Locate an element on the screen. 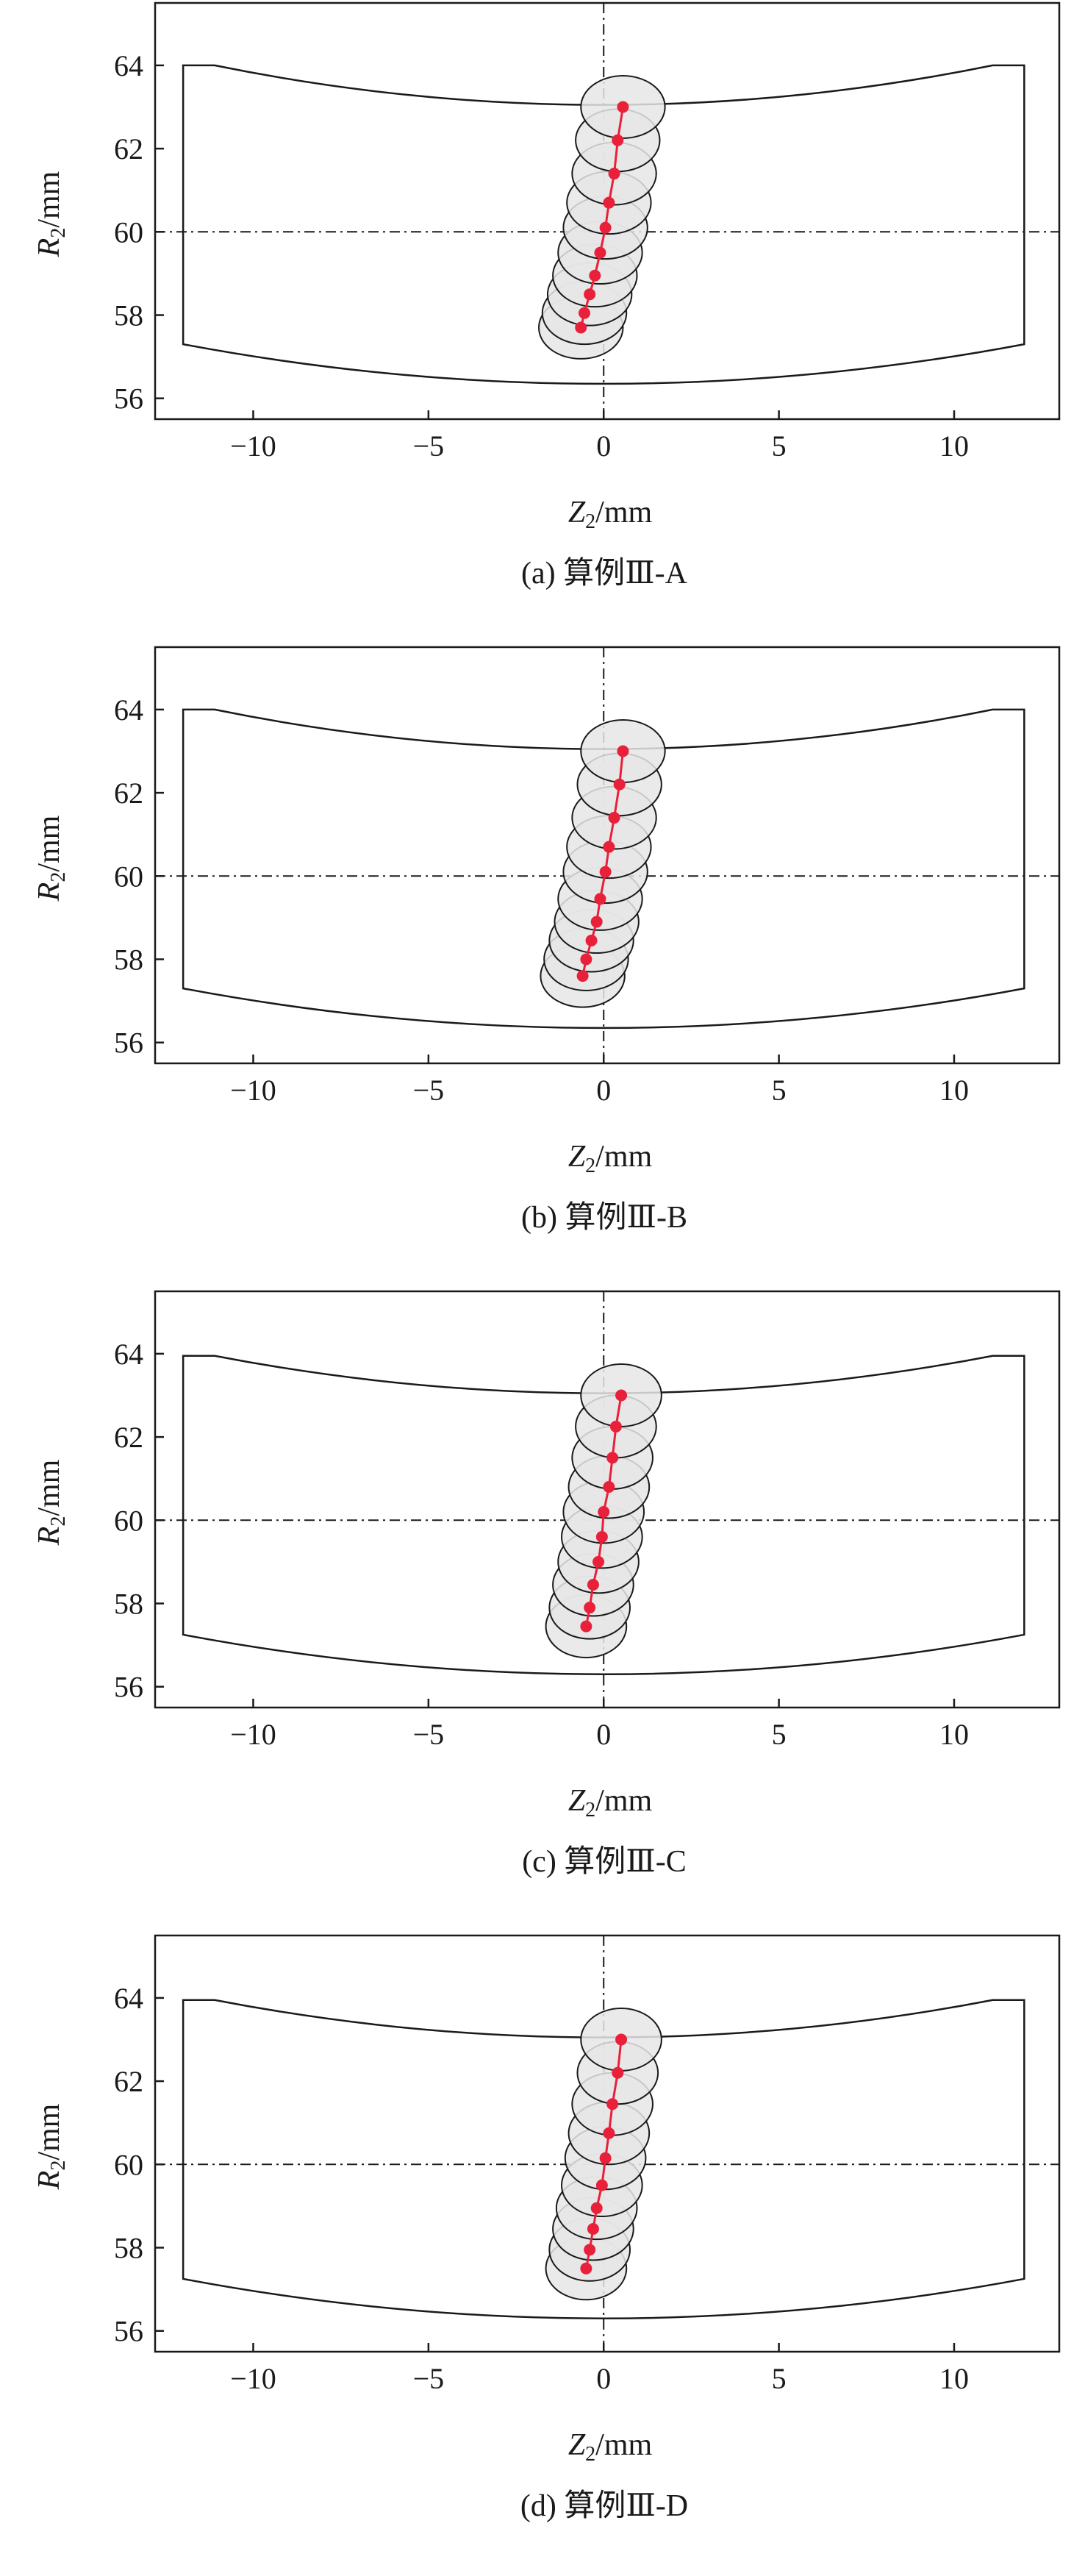 The width and height of the screenshot is (1085, 2576). panel-caption: (a) 算例Ⅲ-A is located at coordinates (604, 574).